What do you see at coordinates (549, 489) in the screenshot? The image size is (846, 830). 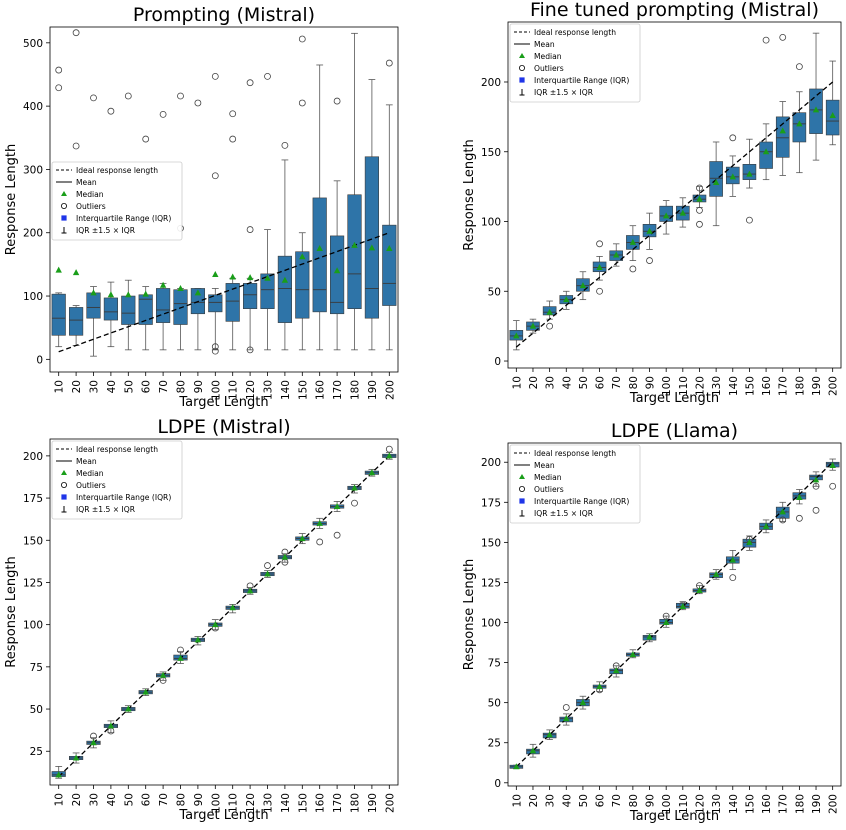 I see `legend-label: Outliers` at bounding box center [549, 489].